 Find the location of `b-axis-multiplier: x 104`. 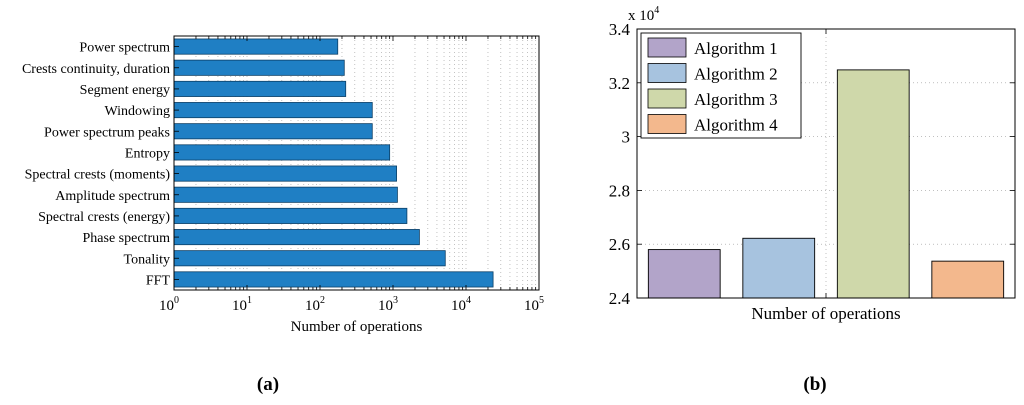

b-axis-multiplier: x 104 is located at coordinates (643, 14).